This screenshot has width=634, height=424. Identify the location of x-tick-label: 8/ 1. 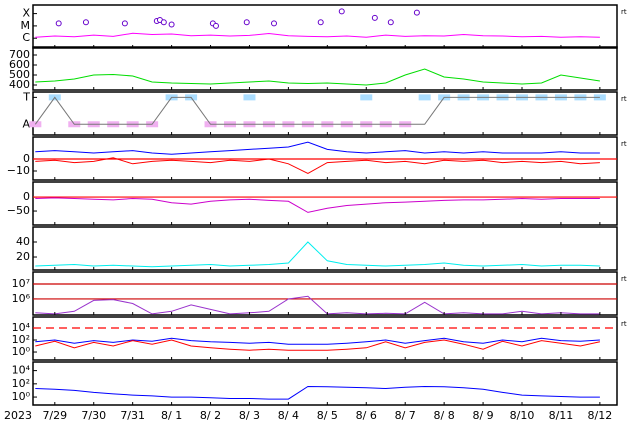
(171, 415).